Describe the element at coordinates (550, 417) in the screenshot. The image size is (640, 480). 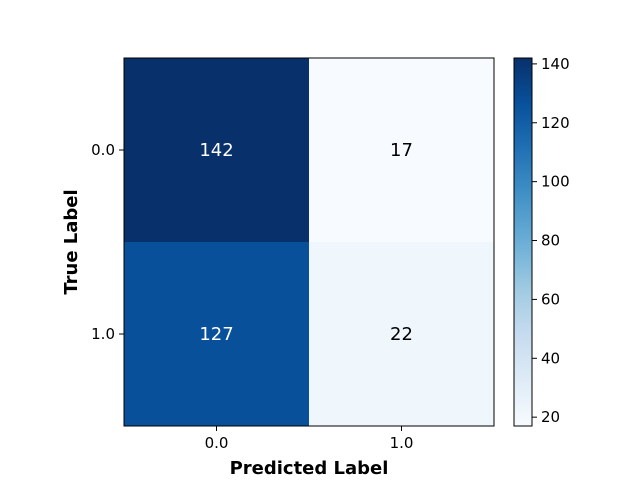
I see `colorbar-tick-label: 20` at that location.